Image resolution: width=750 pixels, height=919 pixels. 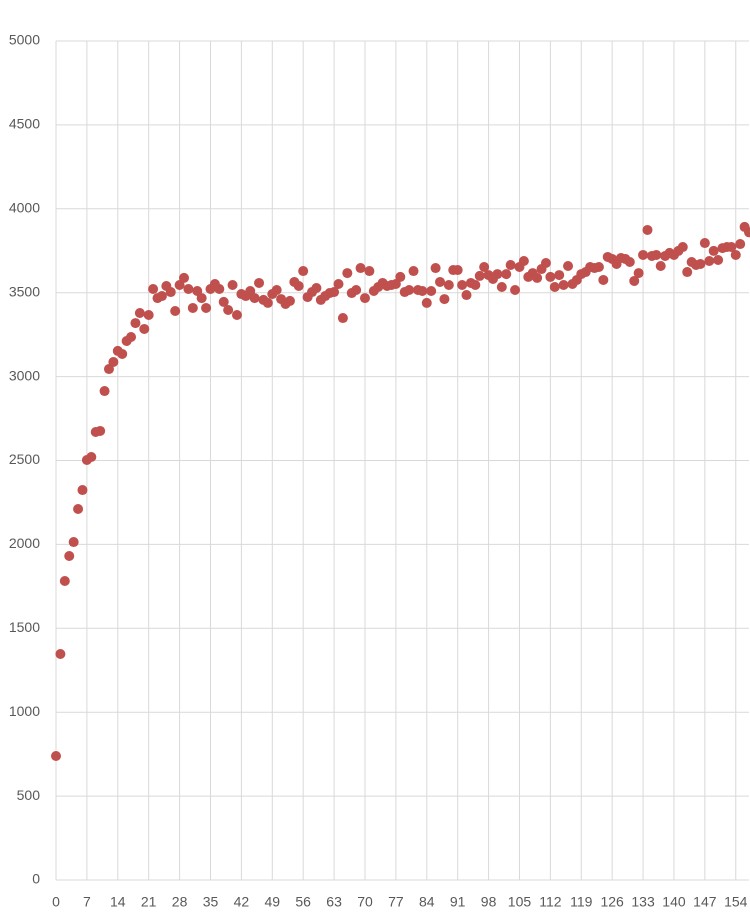 What do you see at coordinates (24, 627) in the screenshot?
I see `y-tick-label: 1500` at bounding box center [24, 627].